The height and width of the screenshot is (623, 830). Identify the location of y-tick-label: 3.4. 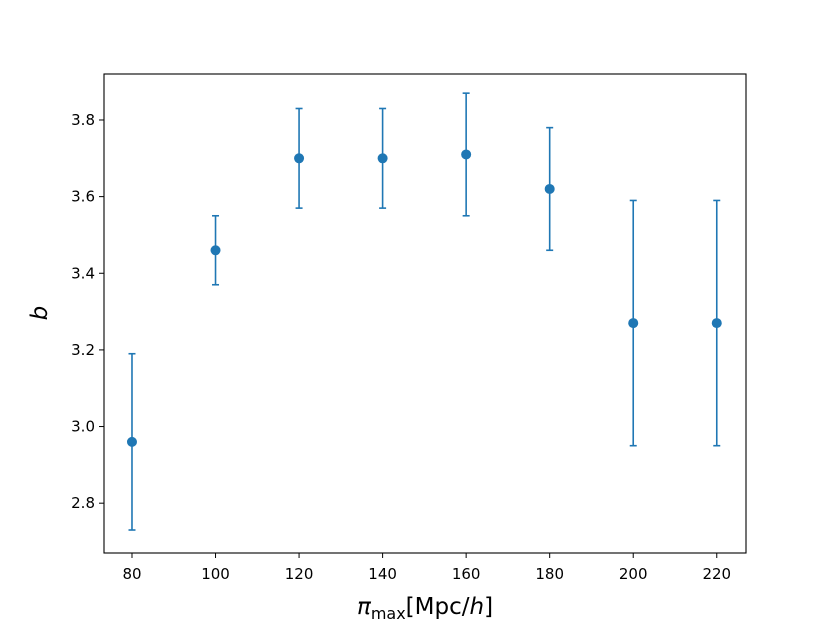
(83, 273).